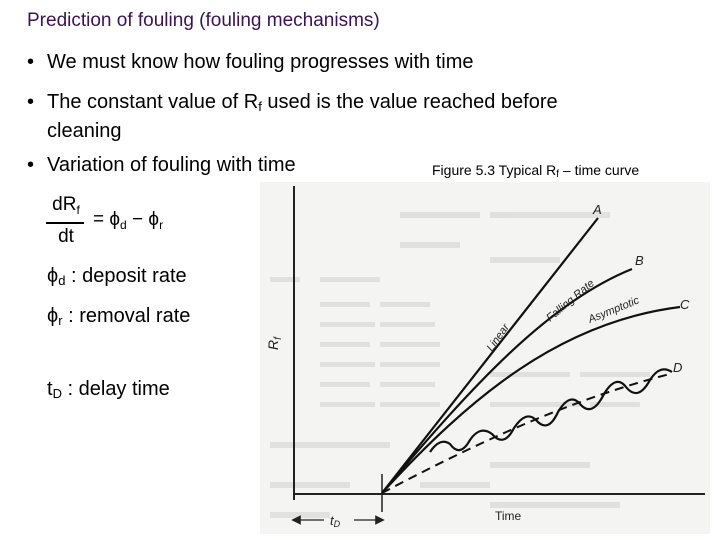 The width and height of the screenshot is (720, 540). Describe the element at coordinates (599, 170) in the screenshot. I see `figure-caption-text-end: – time curve` at that location.